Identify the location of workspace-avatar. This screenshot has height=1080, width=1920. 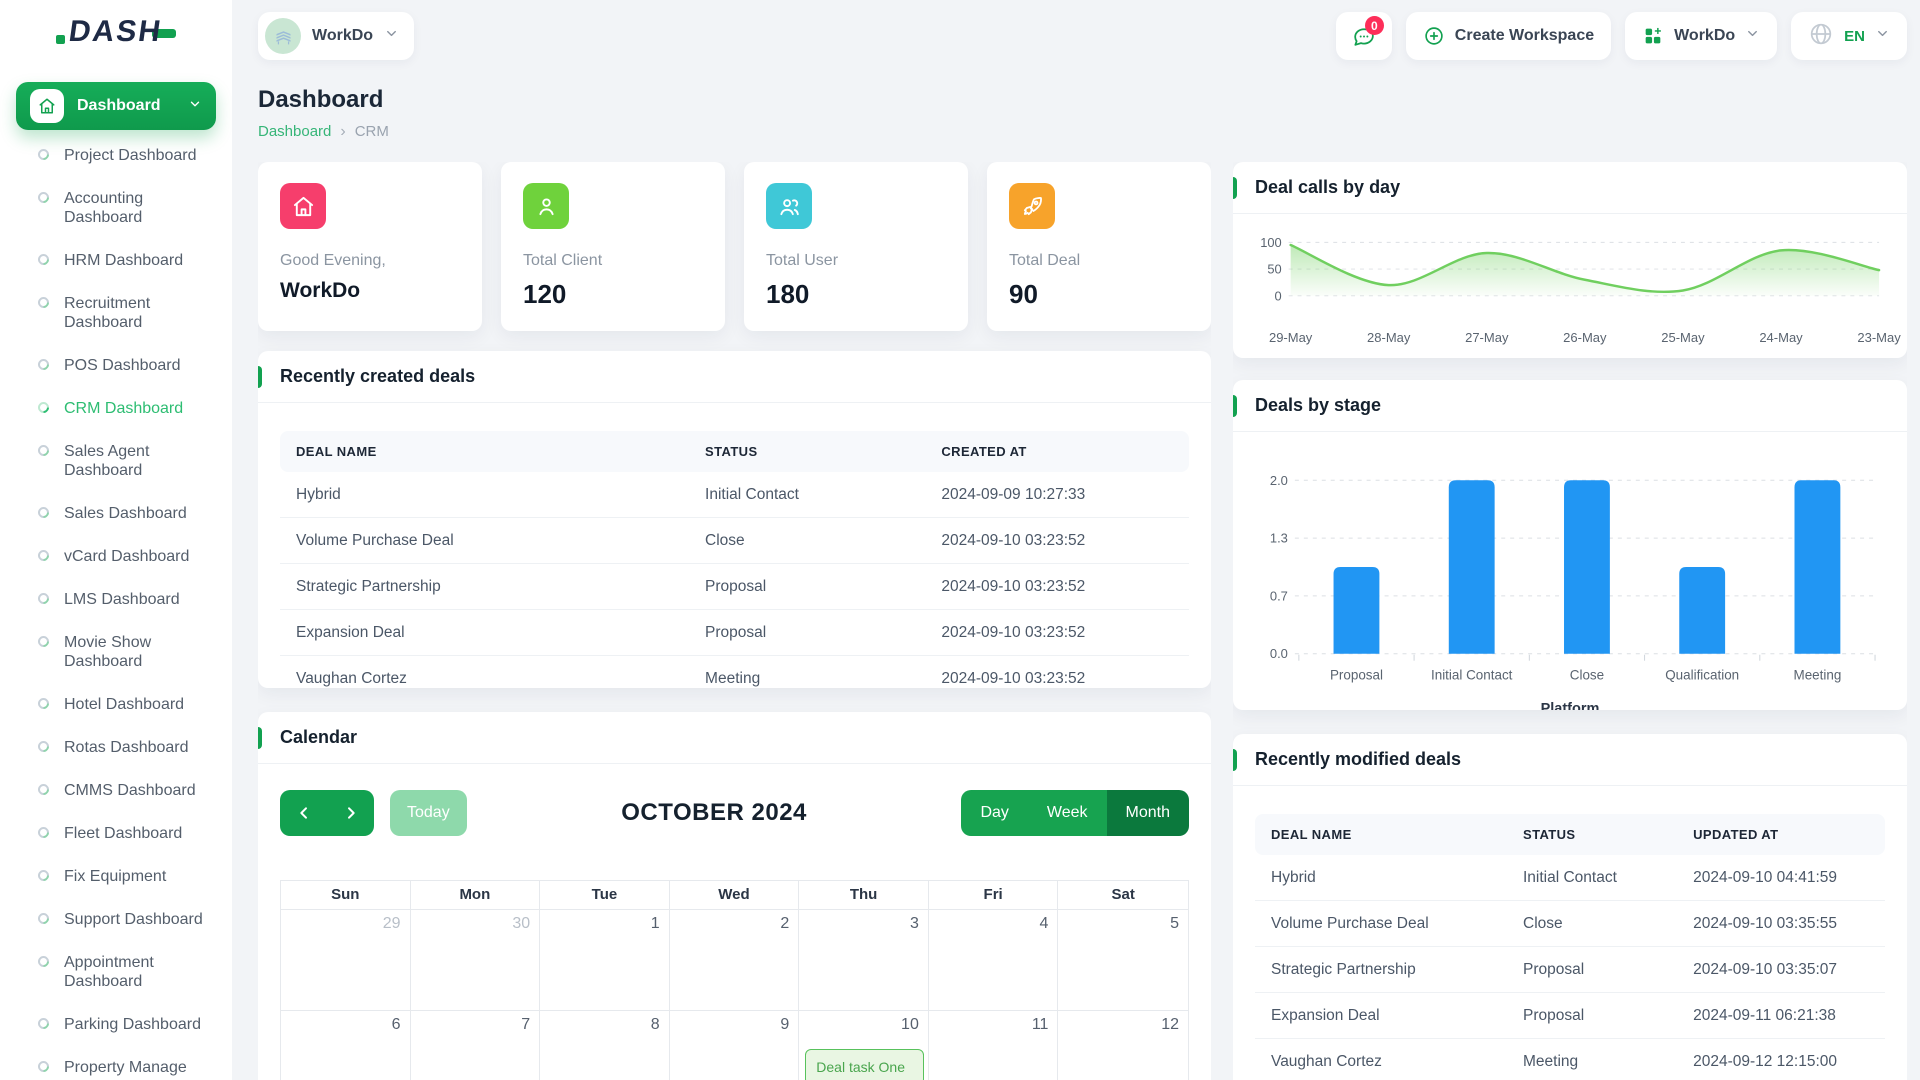
(283, 36).